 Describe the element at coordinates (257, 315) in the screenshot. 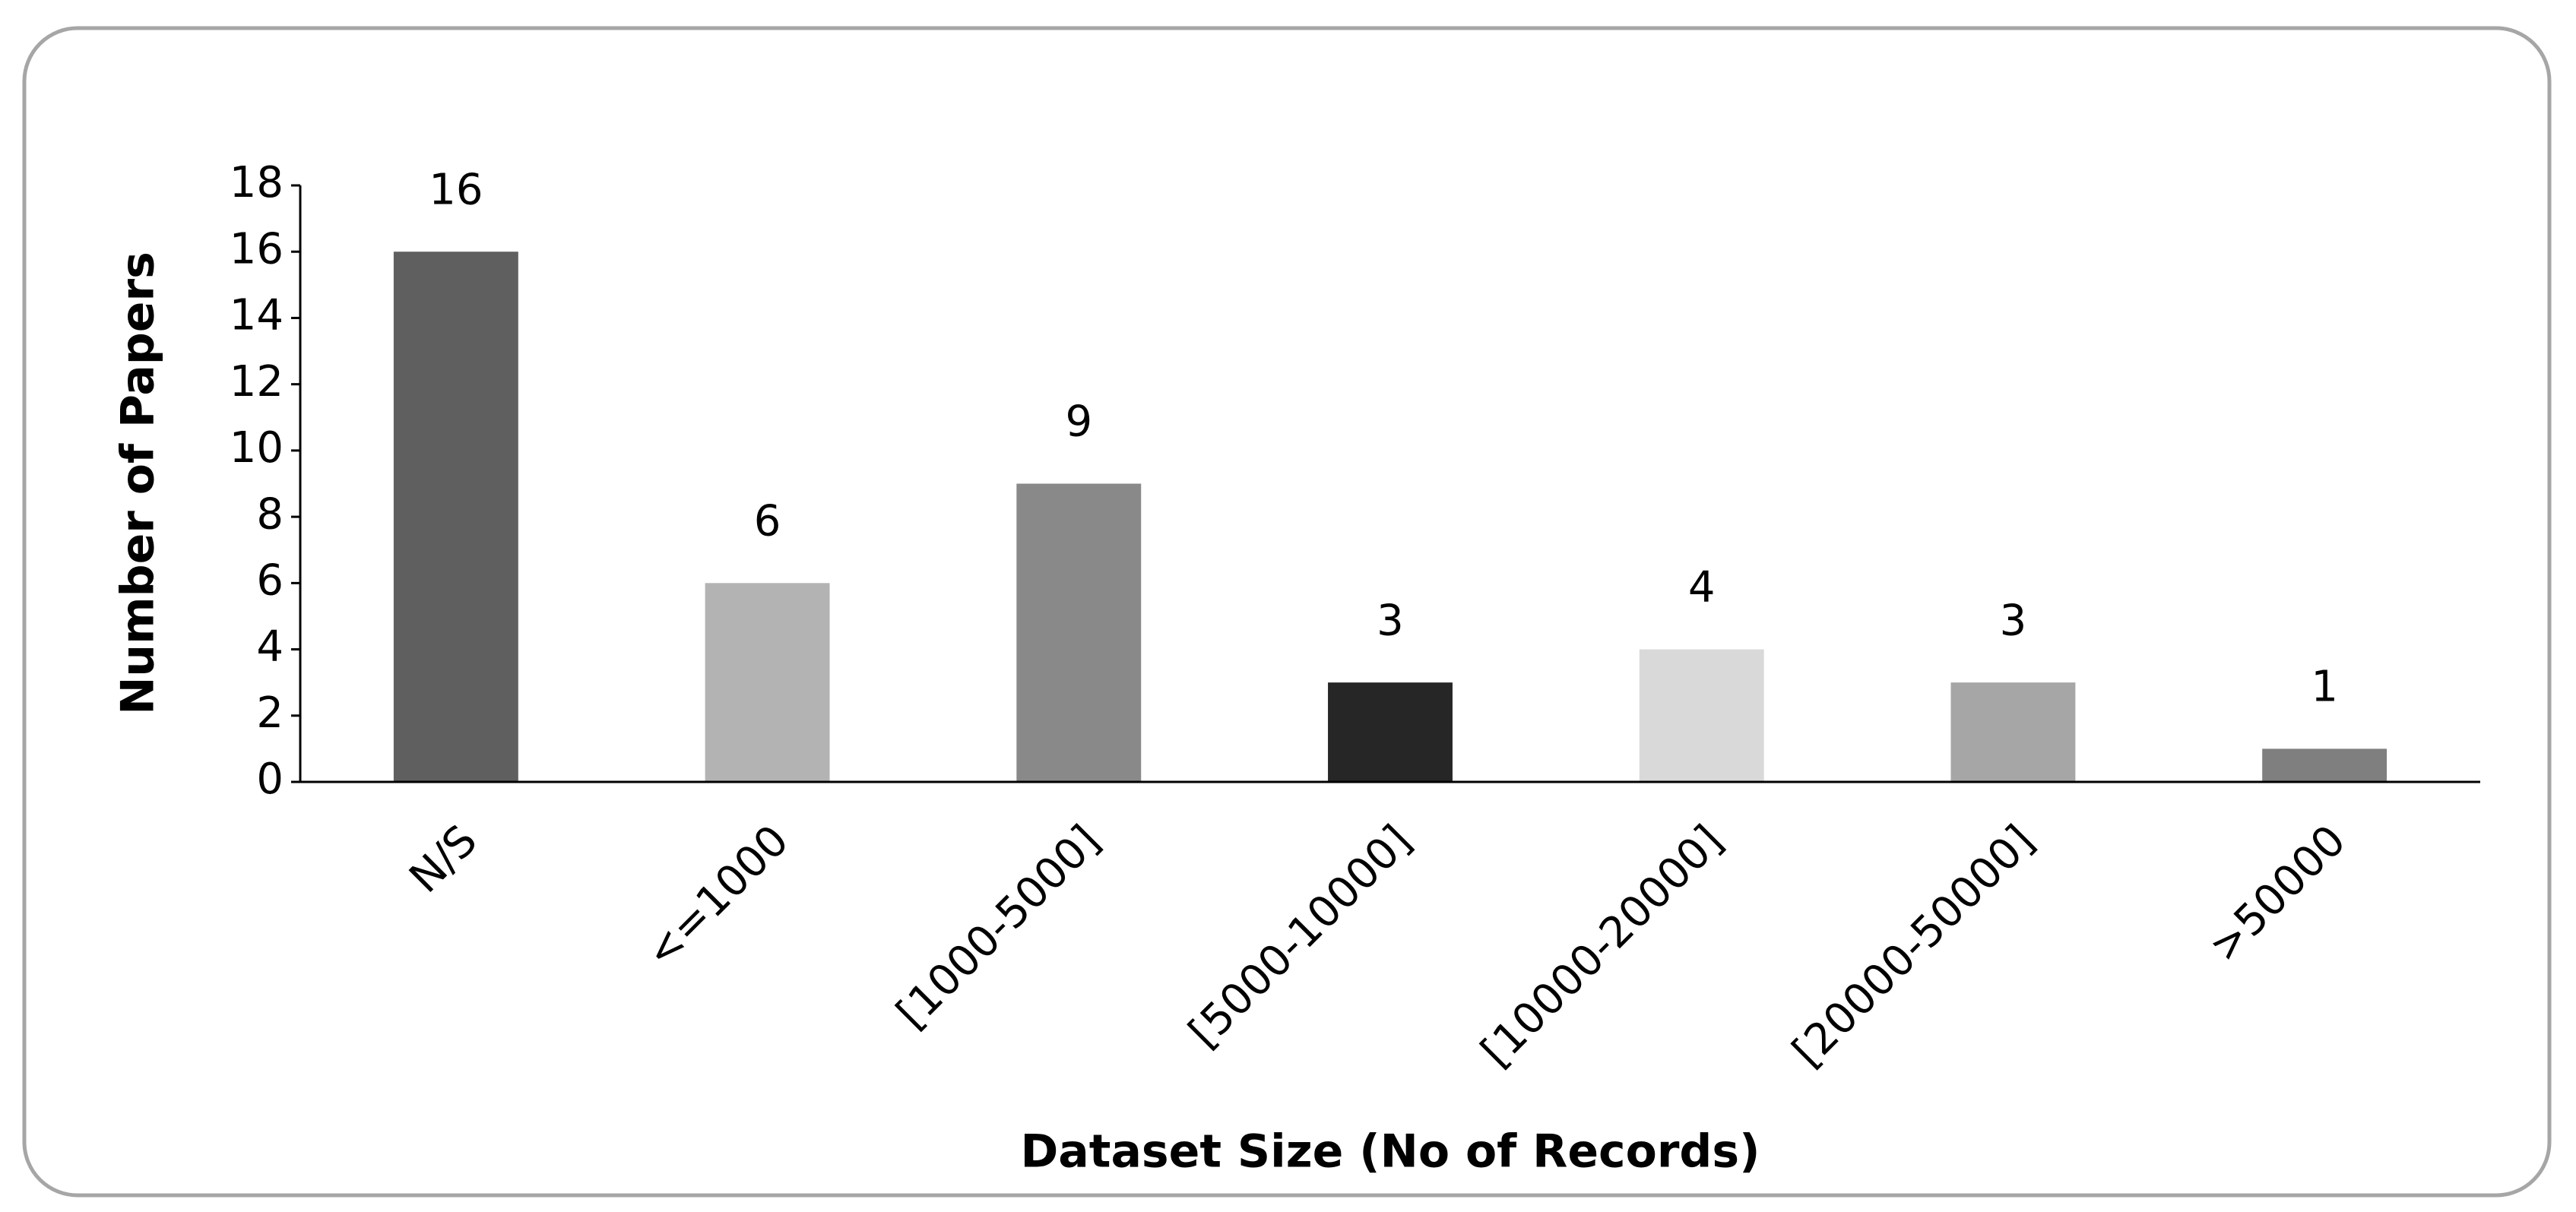

I see `y-tick-label: 14` at that location.